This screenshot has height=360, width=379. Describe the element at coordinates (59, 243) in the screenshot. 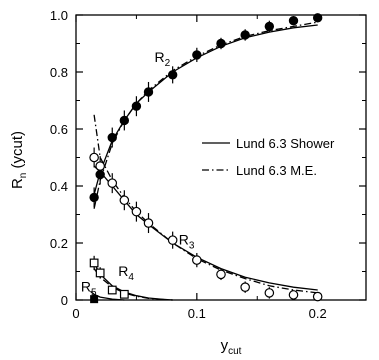

I see `y-tick-label: 0.2` at that location.